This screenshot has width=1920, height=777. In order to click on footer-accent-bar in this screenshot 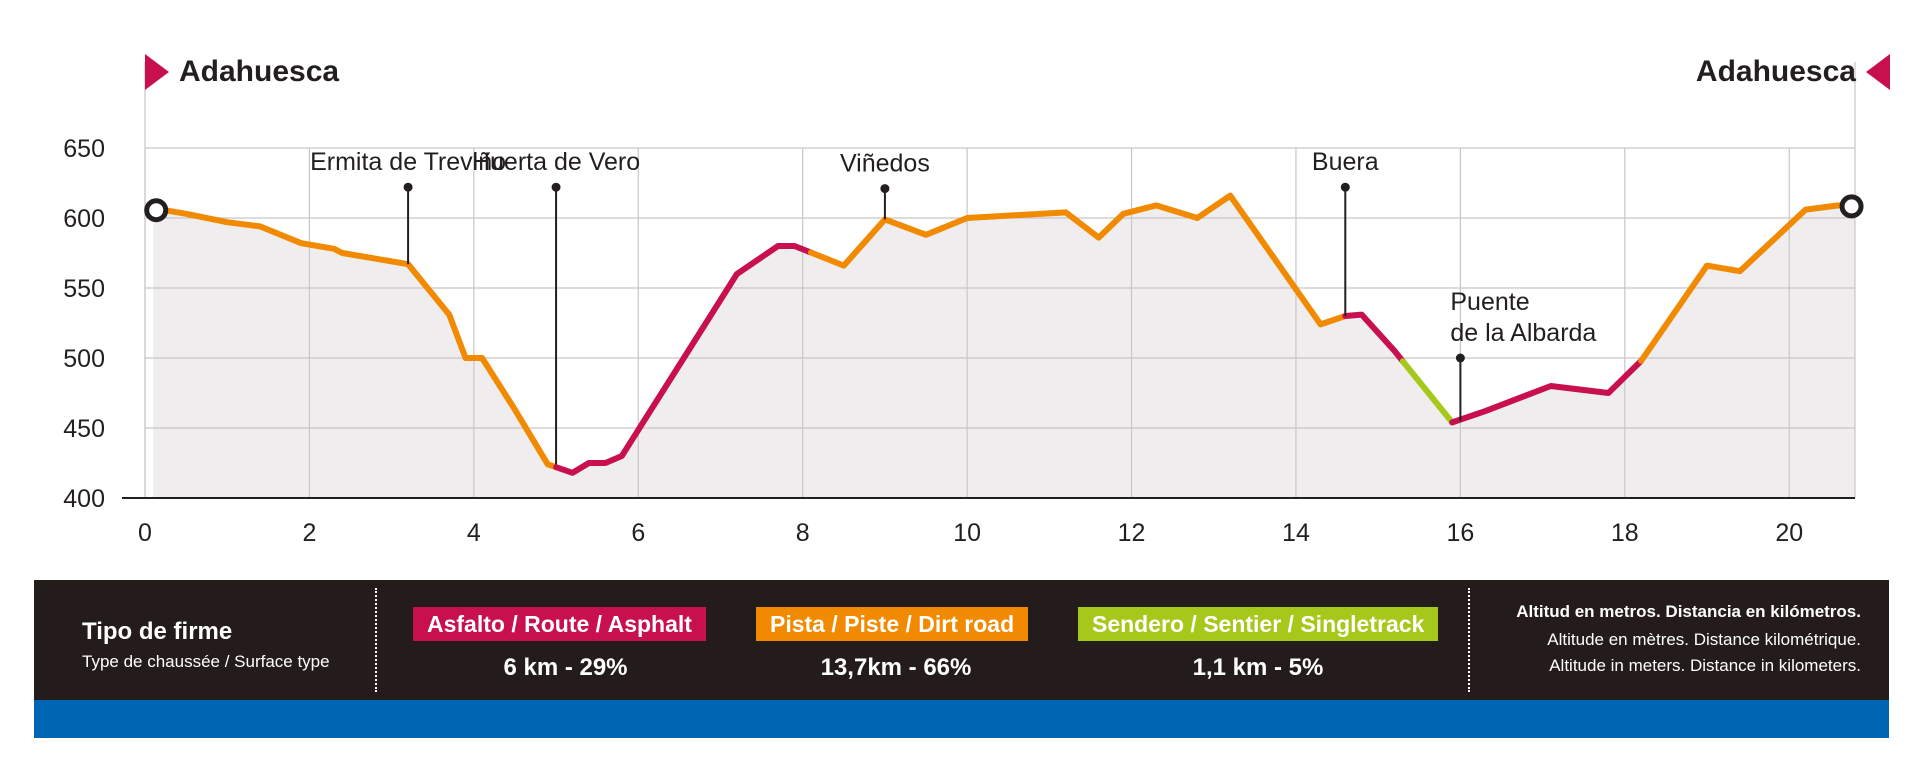, I will do `click(961, 719)`.